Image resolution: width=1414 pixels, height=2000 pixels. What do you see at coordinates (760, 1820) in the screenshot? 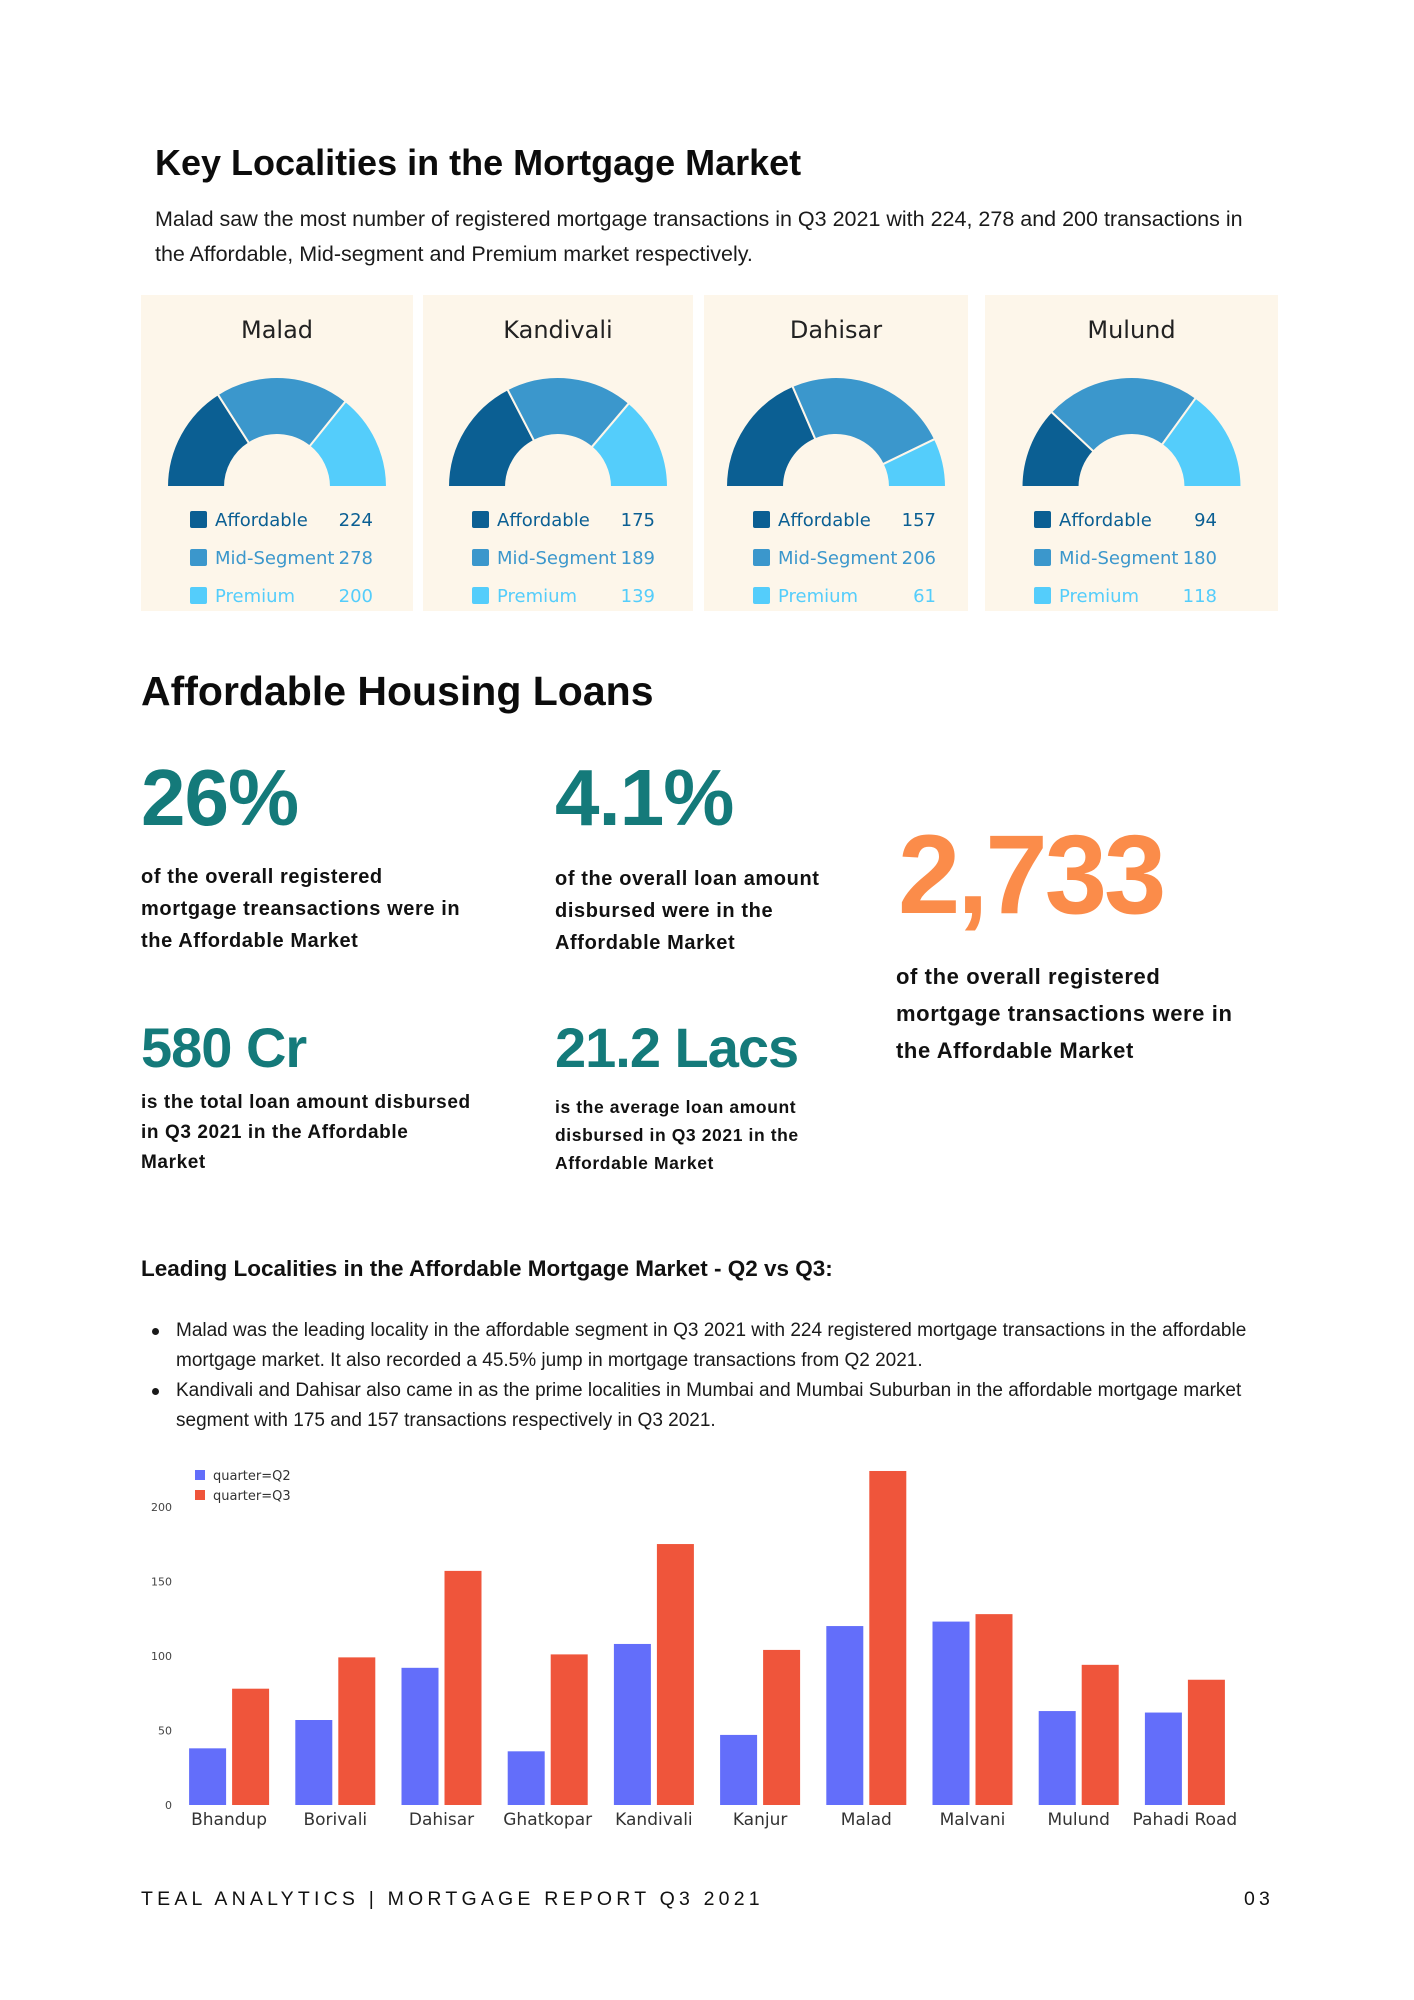
I see `x-tick-label: Kanjur` at bounding box center [760, 1820].